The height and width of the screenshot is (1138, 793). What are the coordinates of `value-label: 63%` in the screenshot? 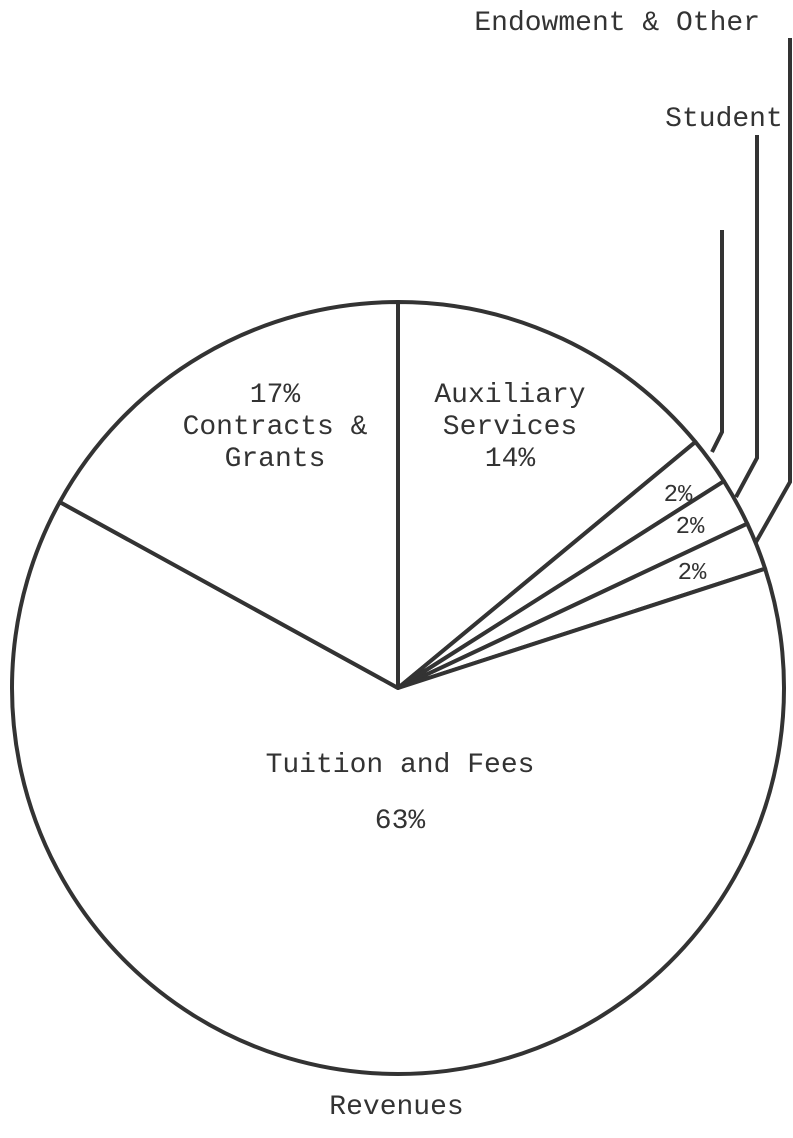 It's located at (400, 821).